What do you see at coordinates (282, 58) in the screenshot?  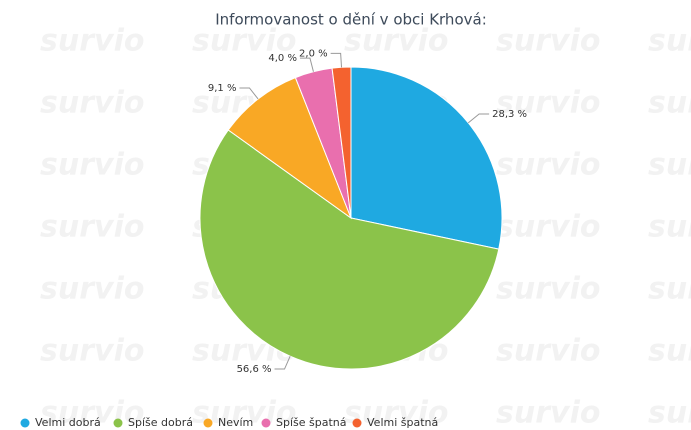 I see `data-label: 4,0 %` at bounding box center [282, 58].